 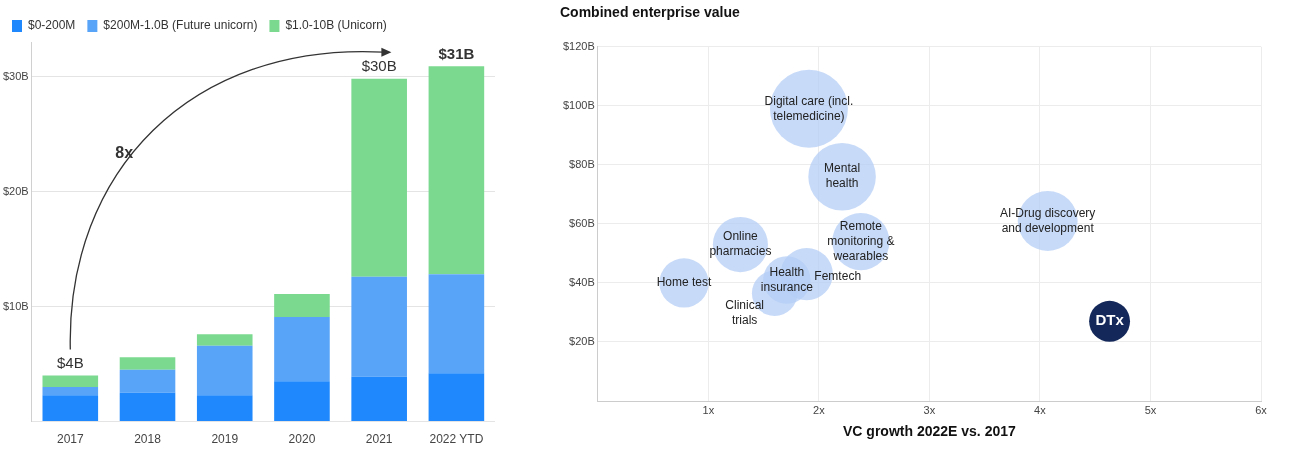 What do you see at coordinates (379, 66) in the screenshot?
I see `total-label: $30B` at bounding box center [379, 66].